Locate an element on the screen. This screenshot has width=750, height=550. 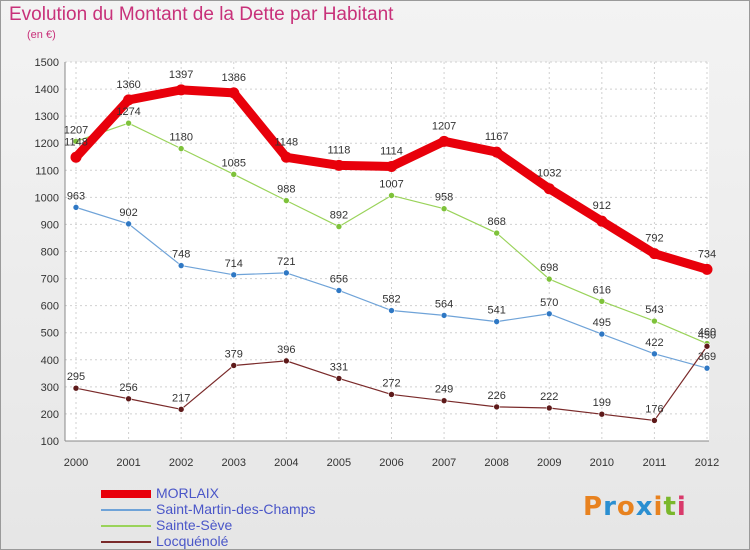
data-label: 1207 is located at coordinates (444, 126).